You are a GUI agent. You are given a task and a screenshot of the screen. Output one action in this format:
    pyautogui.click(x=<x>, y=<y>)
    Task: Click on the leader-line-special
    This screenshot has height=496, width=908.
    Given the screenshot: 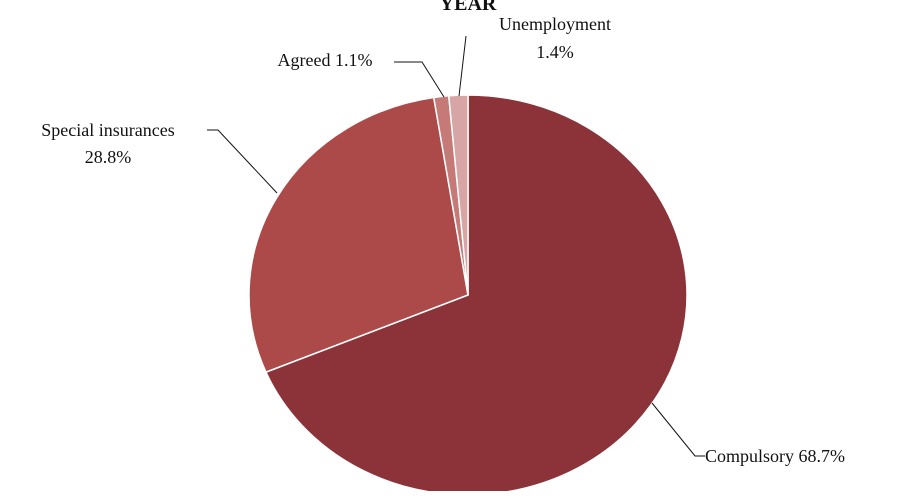 What is the action you would take?
    pyautogui.click(x=242, y=161)
    